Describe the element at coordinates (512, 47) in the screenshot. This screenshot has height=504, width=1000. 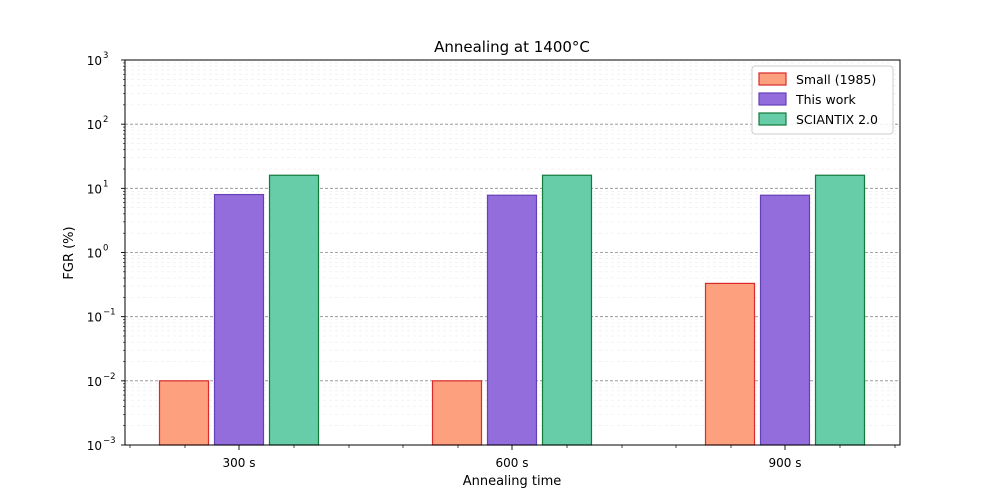
I see `chart-title: Annealing at 1400°C` at that location.